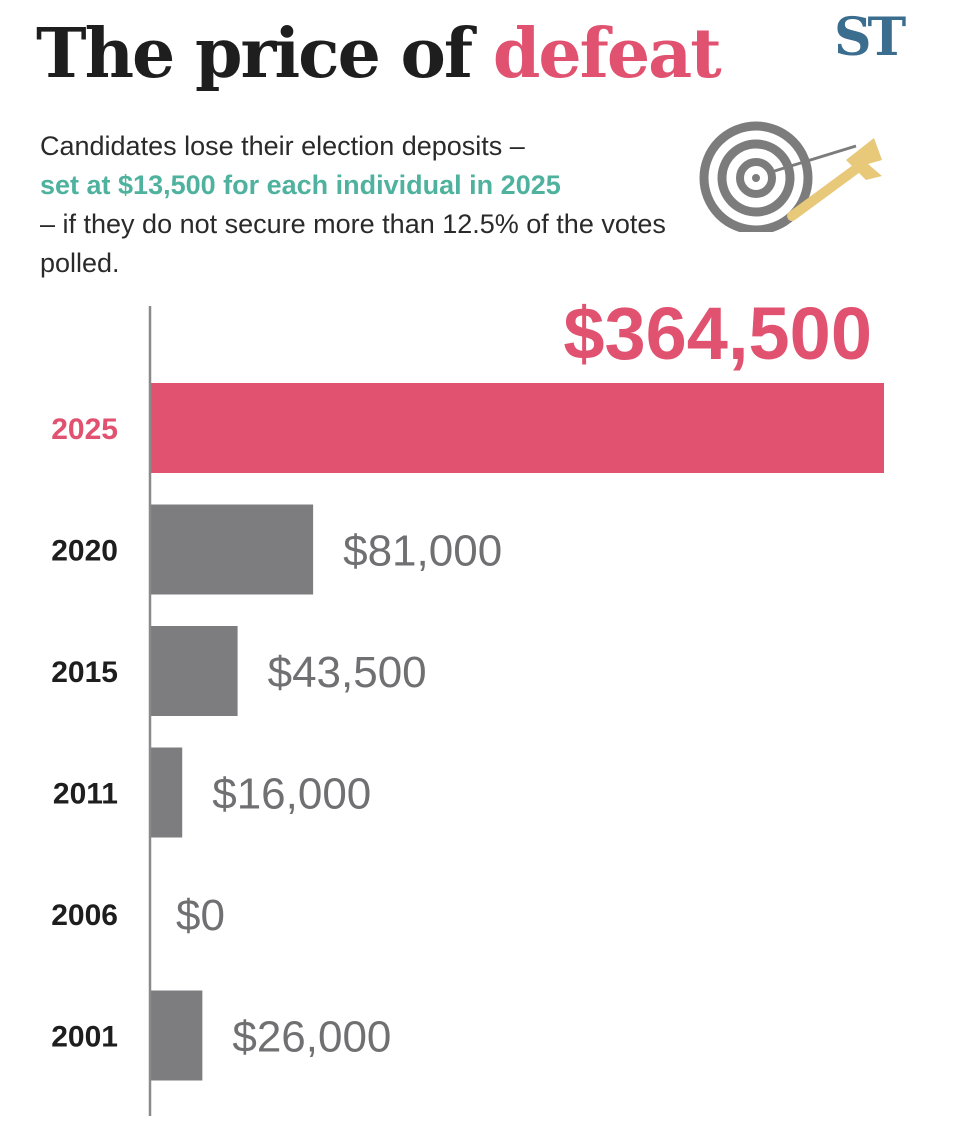 Image resolution: width=962 pixels, height=1140 pixels. I want to click on st-logo: ST, so click(870, 37).